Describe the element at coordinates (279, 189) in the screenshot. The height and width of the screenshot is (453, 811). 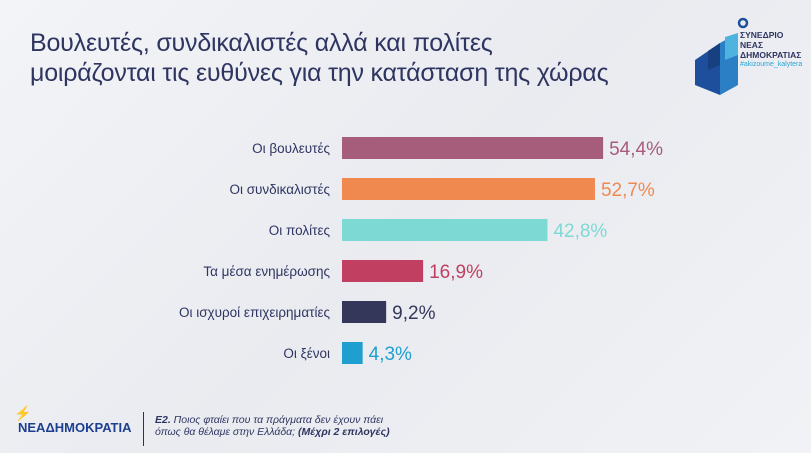
I see `category-label: Οι συνδικαλιστές` at that location.